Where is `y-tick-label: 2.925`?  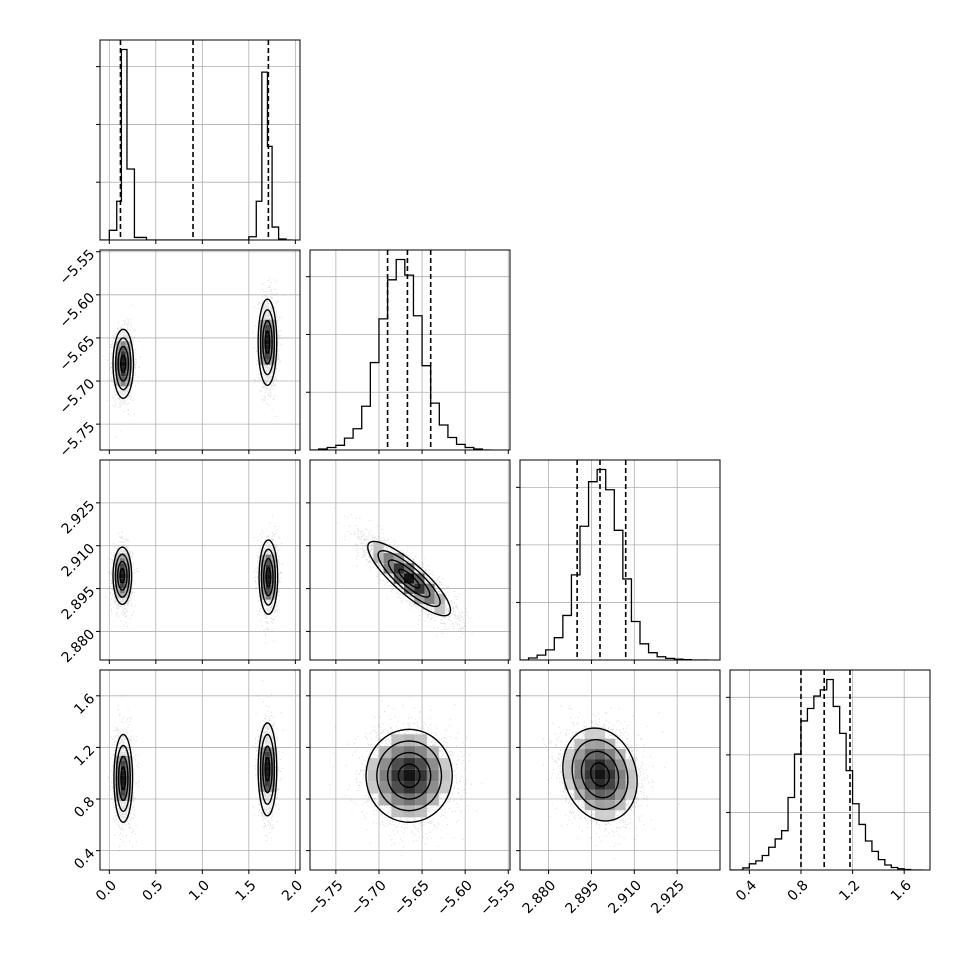 y-tick-label: 2.925 is located at coordinates (79, 518).